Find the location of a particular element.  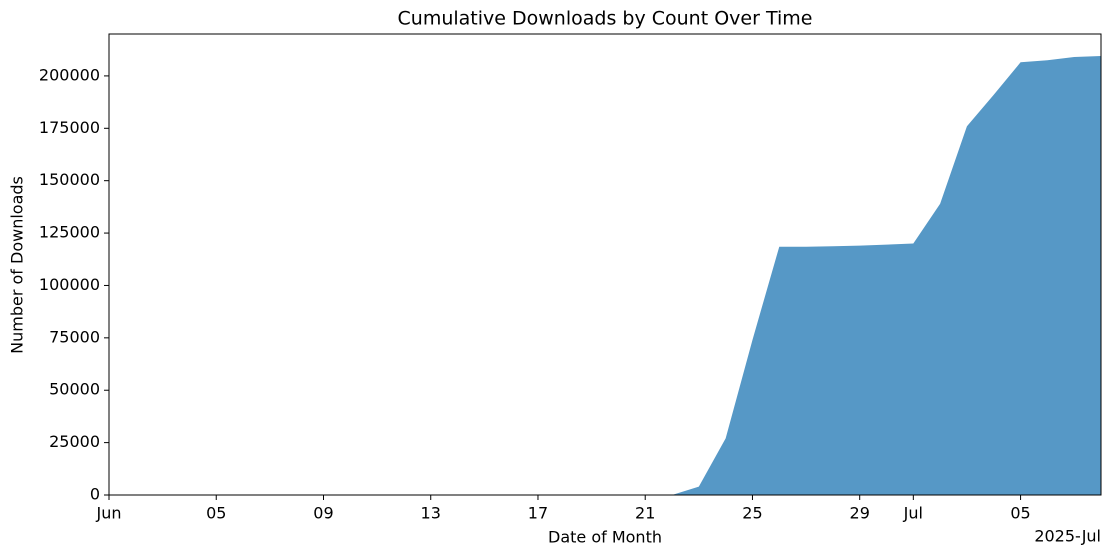

y-tick-label: 75000 is located at coordinates (74, 336).